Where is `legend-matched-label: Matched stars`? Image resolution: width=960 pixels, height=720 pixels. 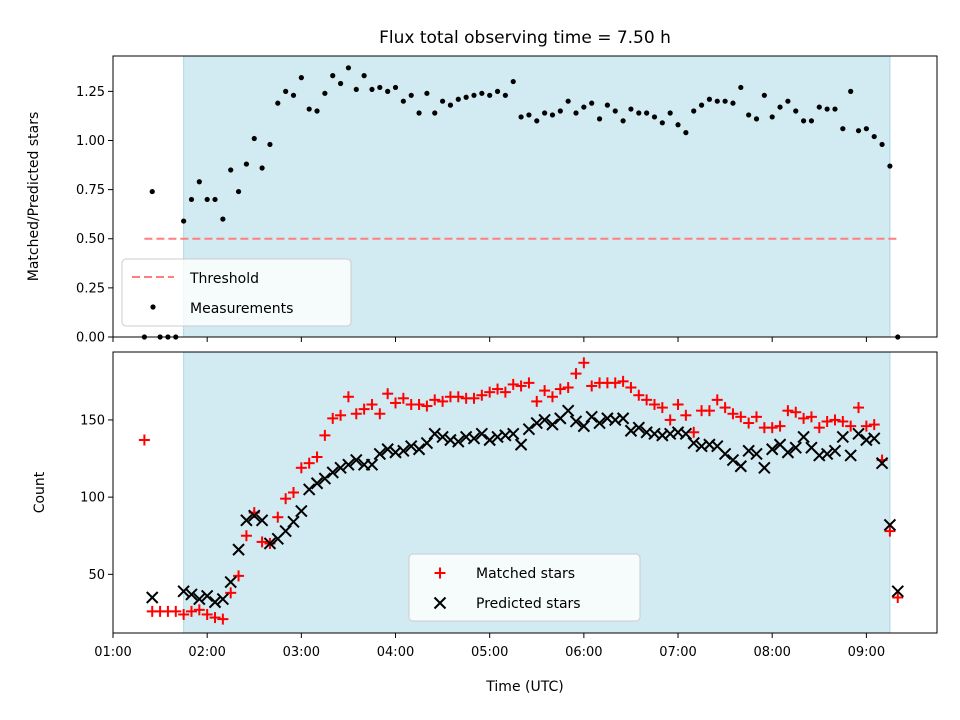 legend-matched-label: Matched stars is located at coordinates (525, 574).